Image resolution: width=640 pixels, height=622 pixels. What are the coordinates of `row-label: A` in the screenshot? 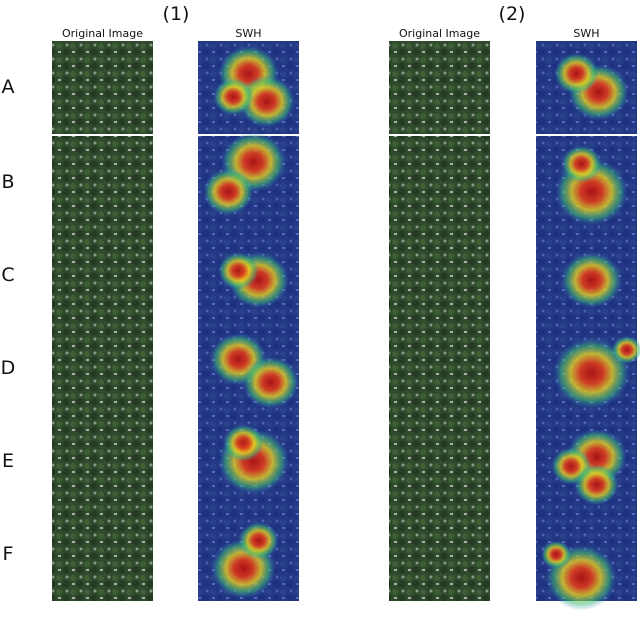 It's located at (8, 87).